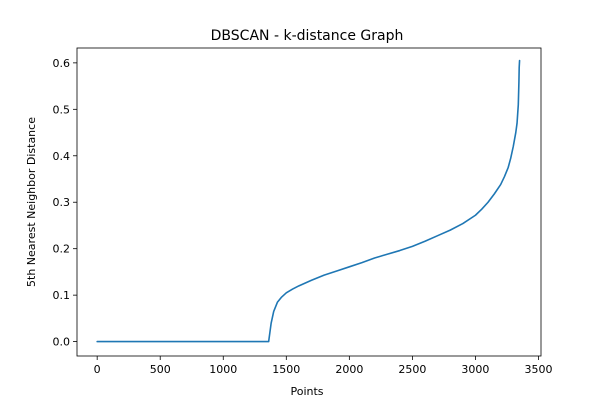  Describe the element at coordinates (62, 156) in the screenshot. I see `y-tick-label: 0.4` at that location.